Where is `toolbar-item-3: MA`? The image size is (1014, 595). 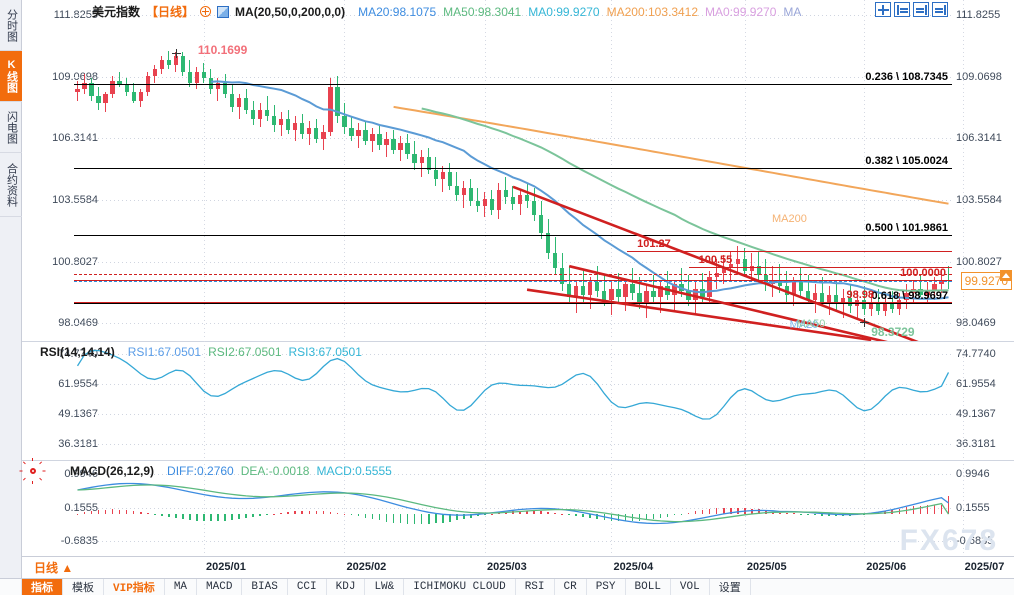
toolbar-item-3: MA is located at coordinates (181, 587).